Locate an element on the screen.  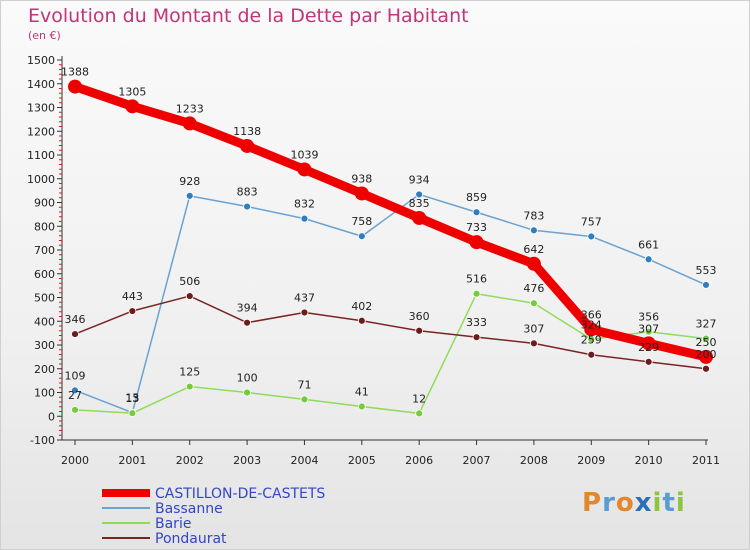
x-tick-label: 2003 is located at coordinates (247, 460).